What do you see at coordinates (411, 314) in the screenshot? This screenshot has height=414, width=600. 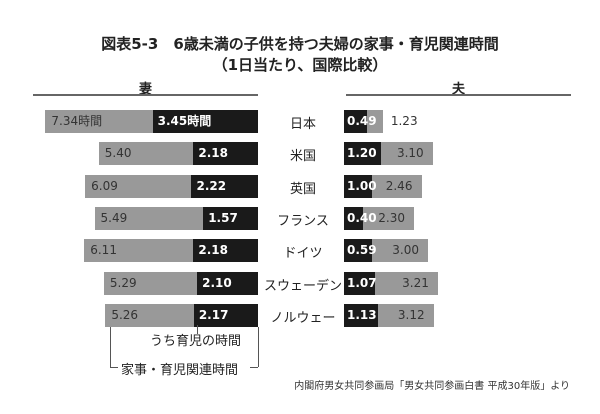 I see `husband-total-value: 3.12` at bounding box center [411, 314].